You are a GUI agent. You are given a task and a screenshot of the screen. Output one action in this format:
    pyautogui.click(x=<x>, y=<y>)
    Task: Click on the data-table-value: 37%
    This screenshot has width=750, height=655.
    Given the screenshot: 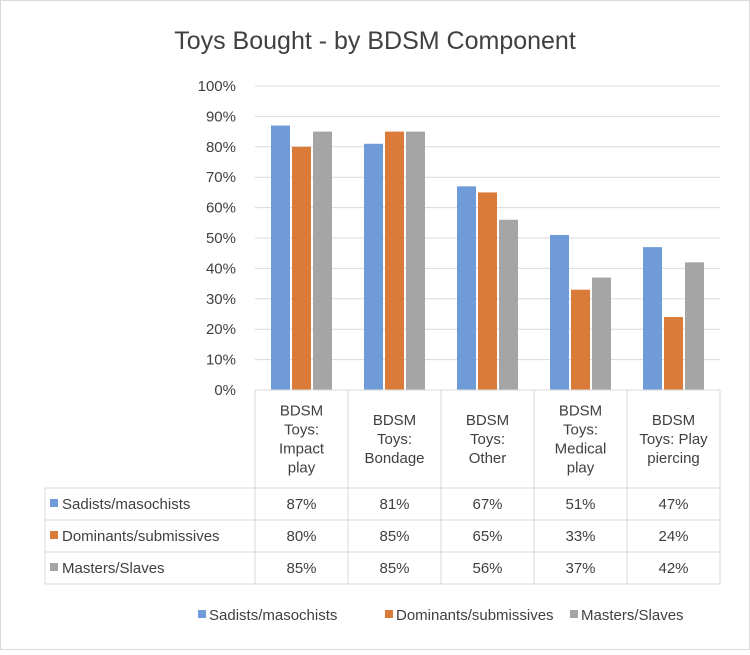 What is the action you would take?
    pyautogui.click(x=580, y=568)
    